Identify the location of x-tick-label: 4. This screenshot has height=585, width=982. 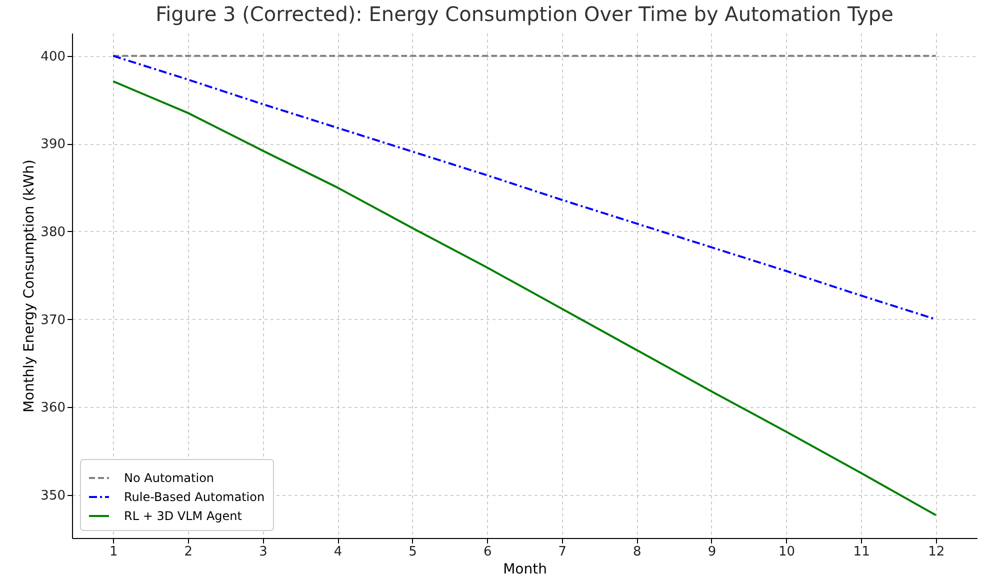
(338, 552).